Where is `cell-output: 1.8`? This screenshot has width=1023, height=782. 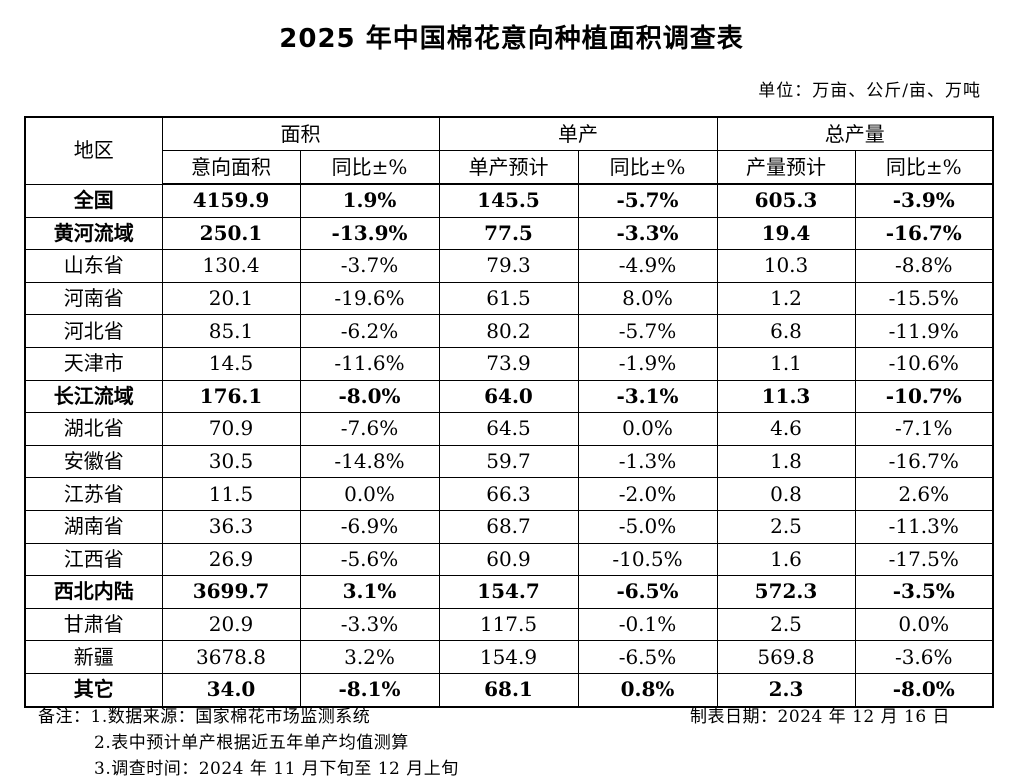
cell-output: 1.8 is located at coordinates (786, 461).